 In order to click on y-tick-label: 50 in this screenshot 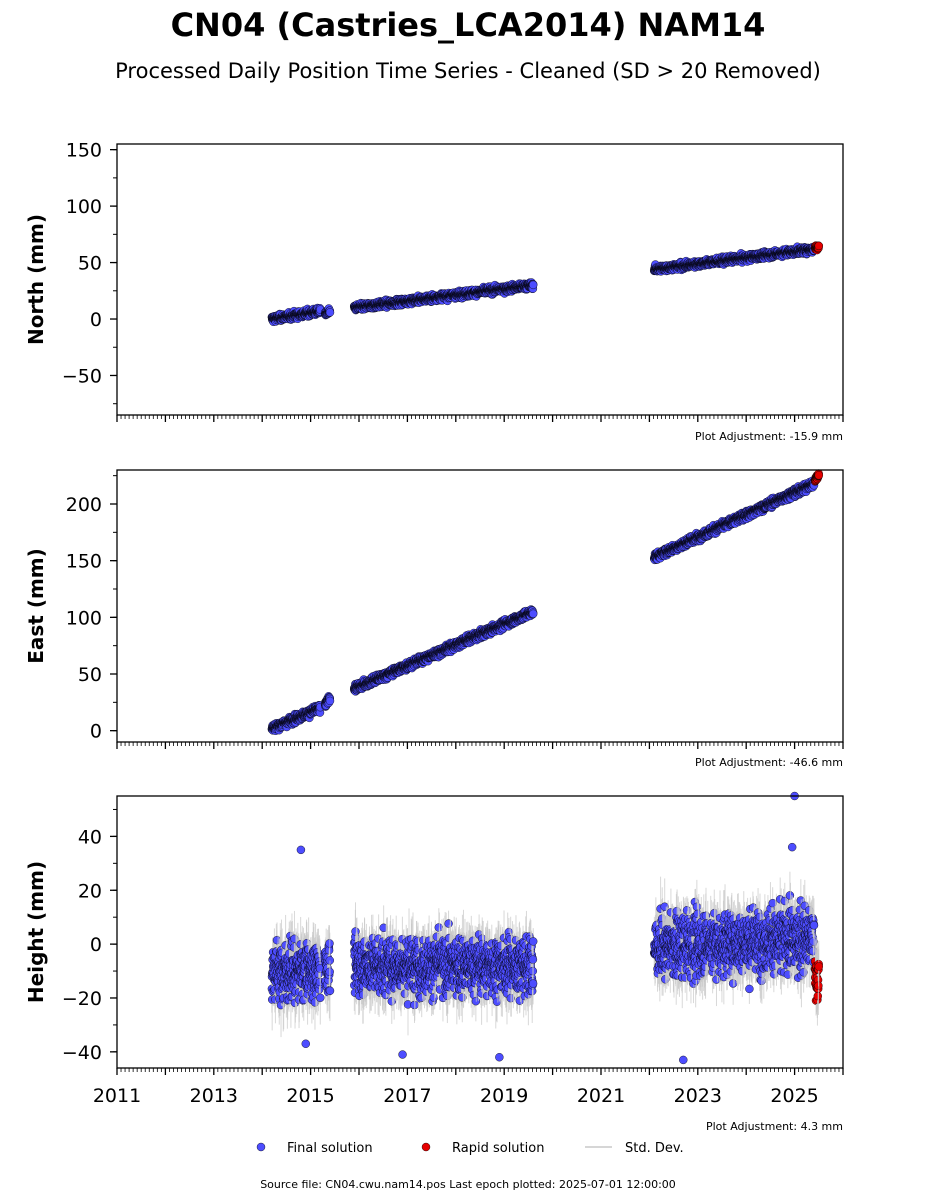, I will do `click(90, 264)`.